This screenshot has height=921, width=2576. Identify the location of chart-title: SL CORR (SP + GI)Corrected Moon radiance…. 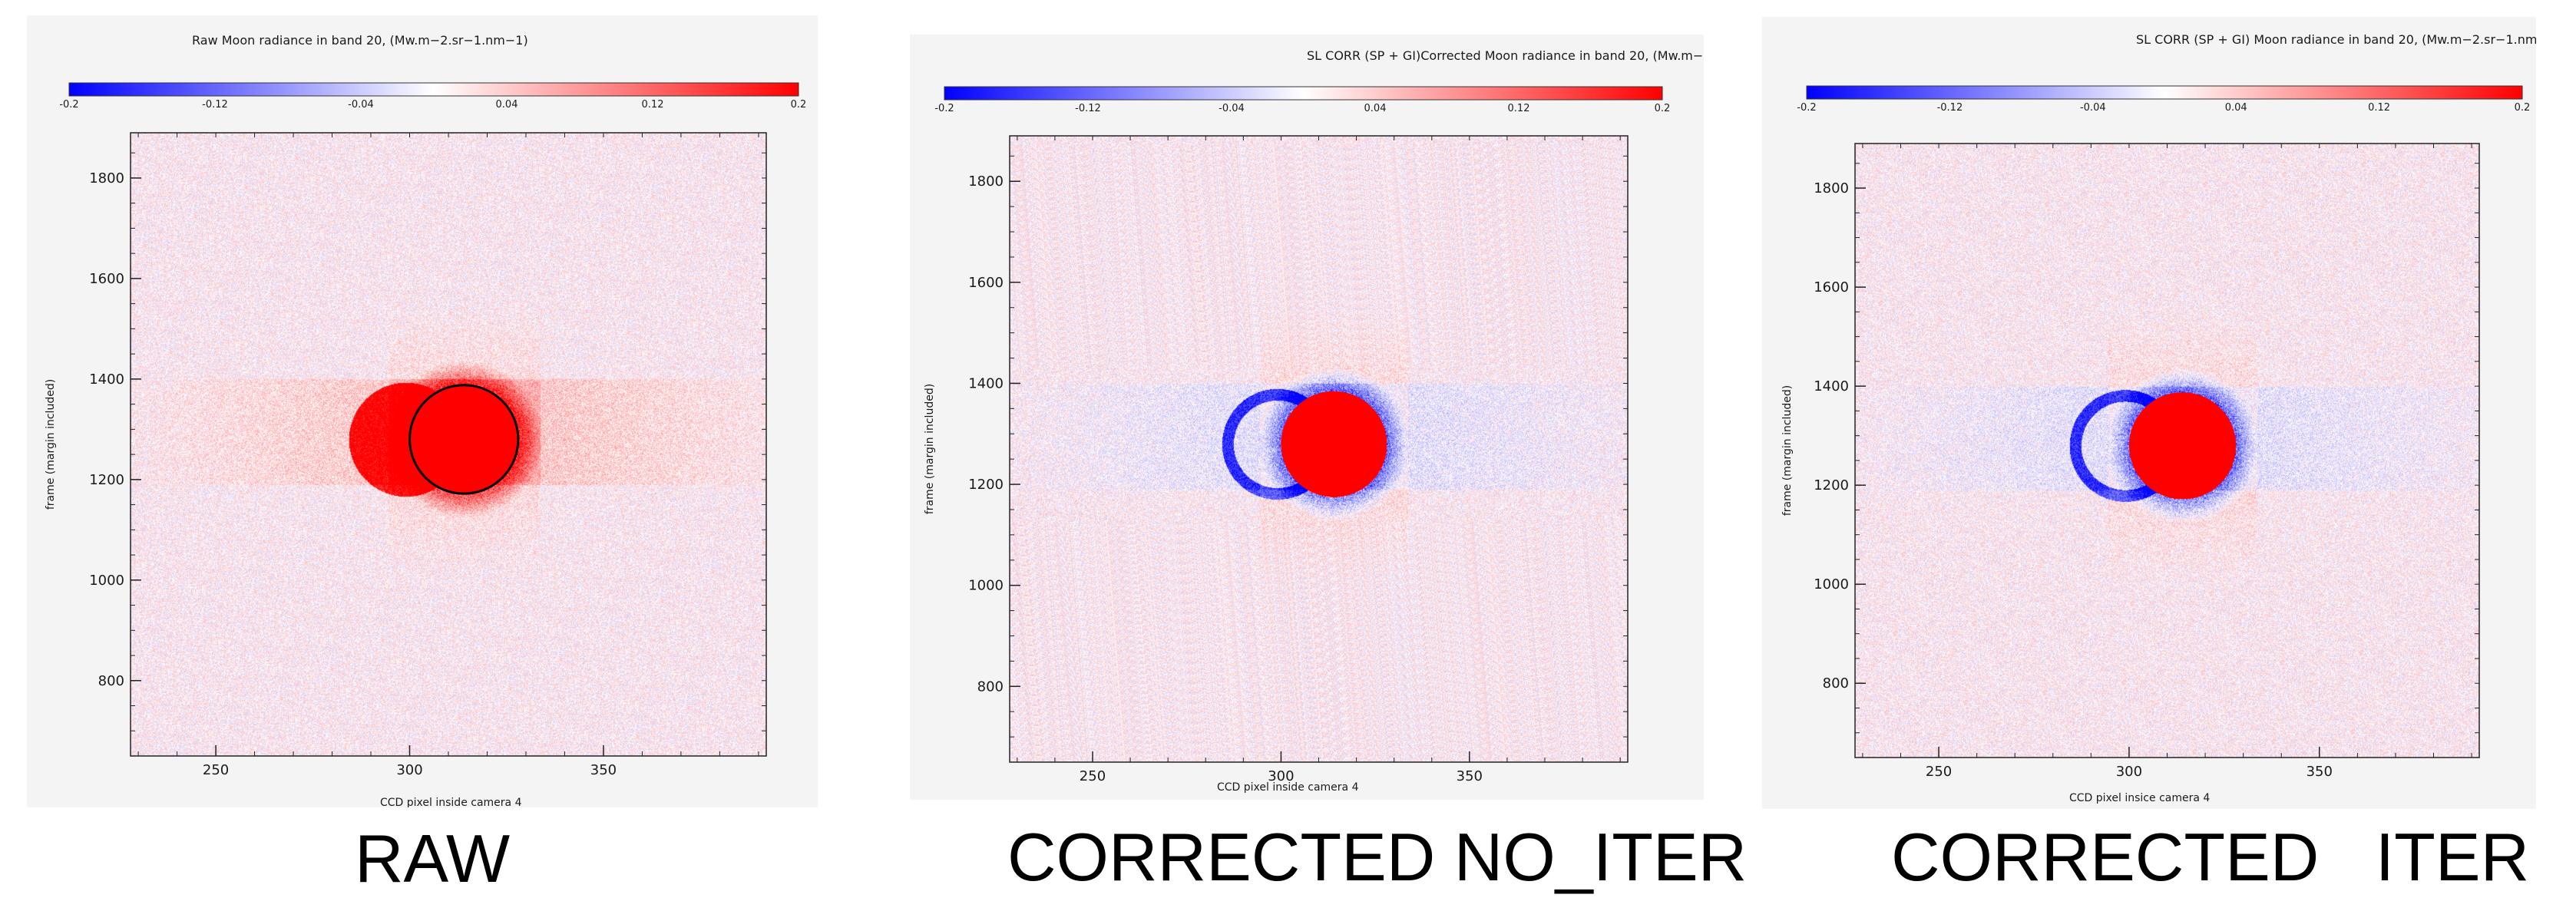
(1505, 55).